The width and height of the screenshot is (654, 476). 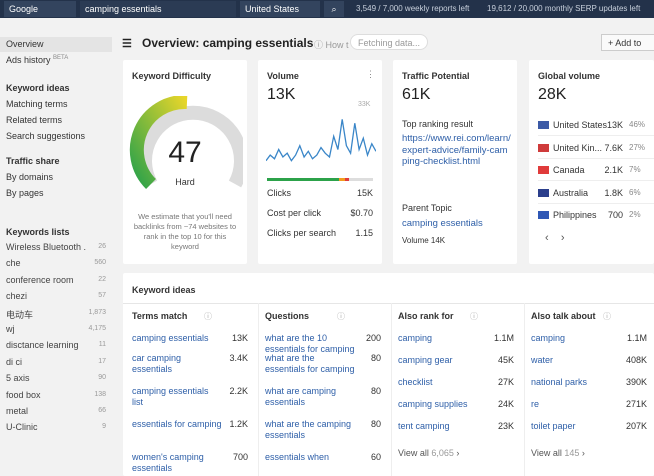 What do you see at coordinates (28, 60) in the screenshot?
I see `nav-label: Ads history` at bounding box center [28, 60].